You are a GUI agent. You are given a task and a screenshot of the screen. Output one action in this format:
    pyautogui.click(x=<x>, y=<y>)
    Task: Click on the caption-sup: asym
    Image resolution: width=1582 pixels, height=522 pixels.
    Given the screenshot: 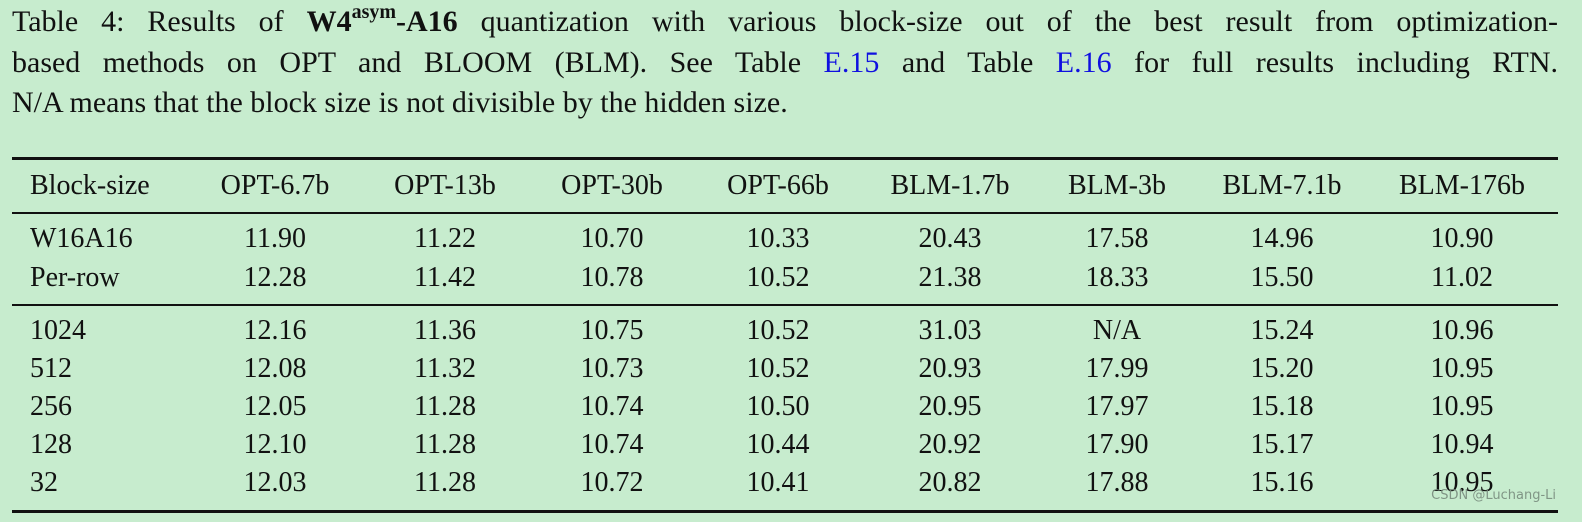 What is the action you would take?
    pyautogui.click(x=374, y=12)
    